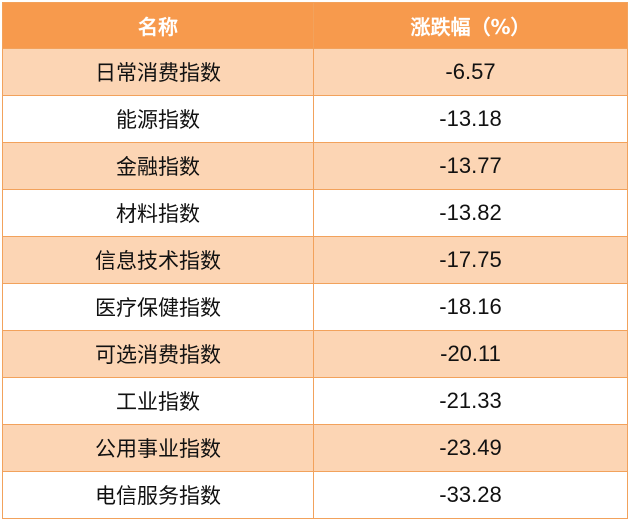  What do you see at coordinates (470, 354) in the screenshot?
I see `change-value-cell: -20.11` at bounding box center [470, 354].